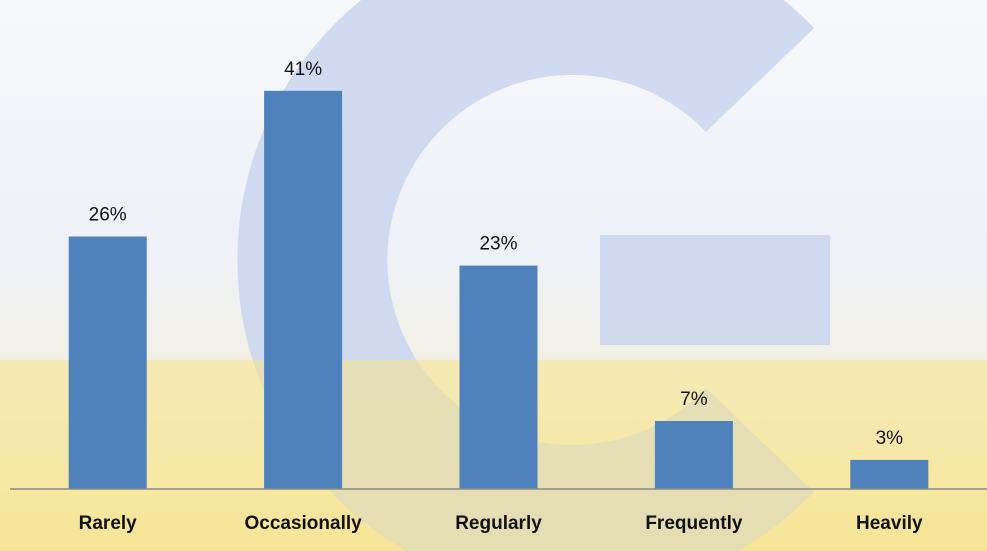  I want to click on category-label-rarely: Rarely, so click(108, 523).